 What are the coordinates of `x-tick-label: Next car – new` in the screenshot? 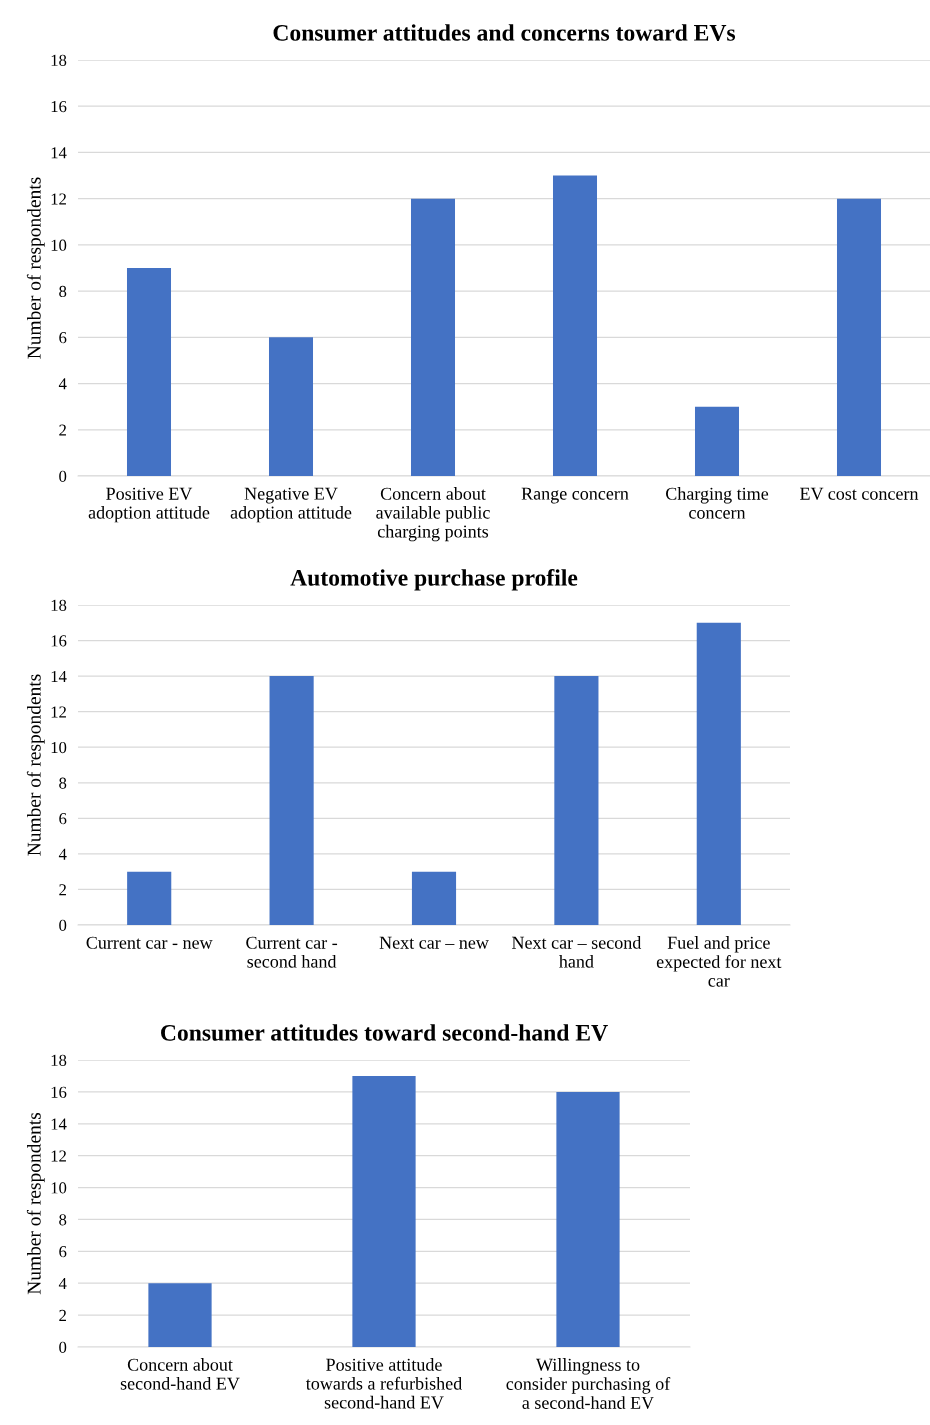 It's located at (434, 942).